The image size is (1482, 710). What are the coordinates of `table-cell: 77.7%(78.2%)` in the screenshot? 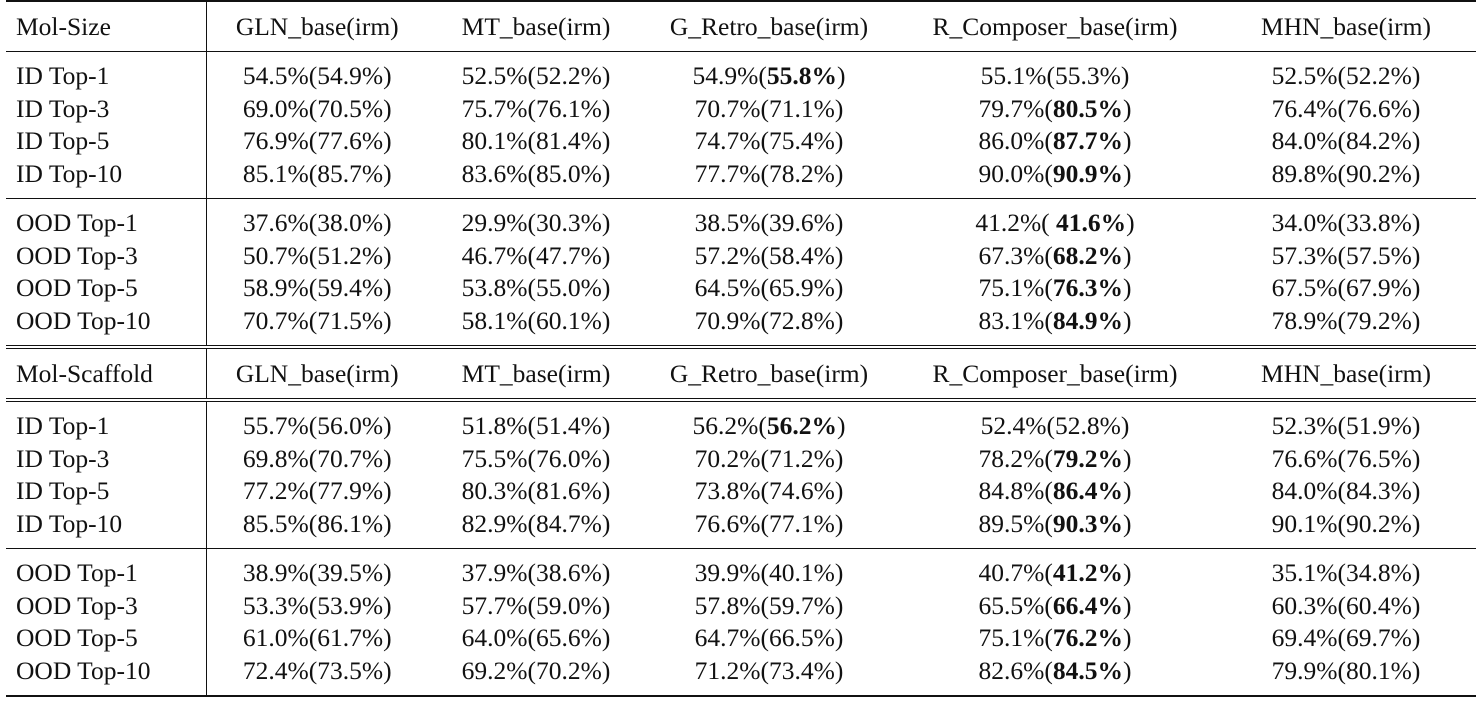 It's located at (769, 178).